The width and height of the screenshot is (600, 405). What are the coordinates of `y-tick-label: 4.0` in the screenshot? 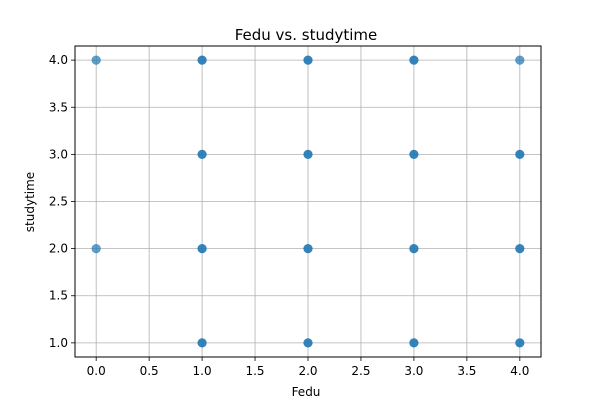 It's located at (58, 60).